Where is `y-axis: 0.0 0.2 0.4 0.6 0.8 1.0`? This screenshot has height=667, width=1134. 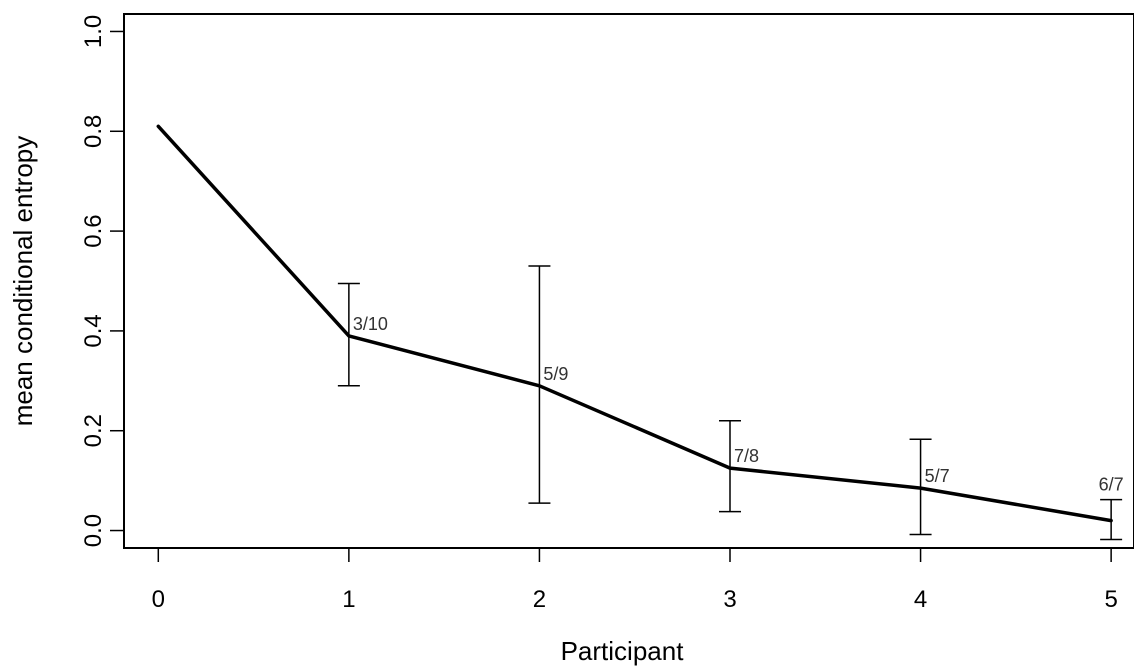
y-axis: 0.0 0.2 0.4 0.6 0.8 1.0 is located at coordinates (102, 281).